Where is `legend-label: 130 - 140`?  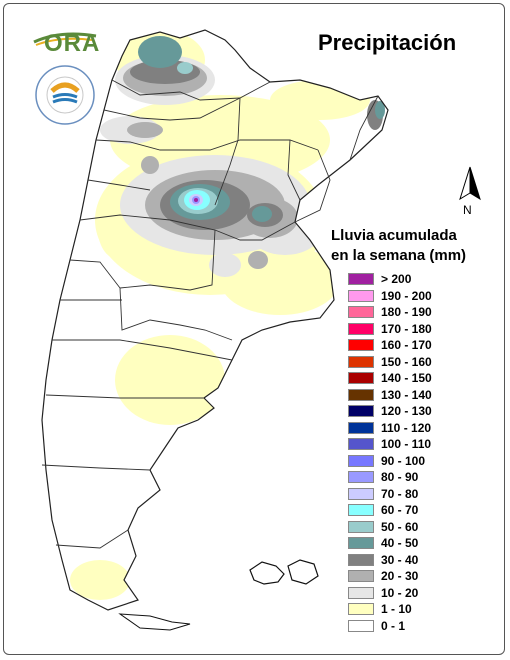
legend-label: 130 - 140 is located at coordinates (406, 394).